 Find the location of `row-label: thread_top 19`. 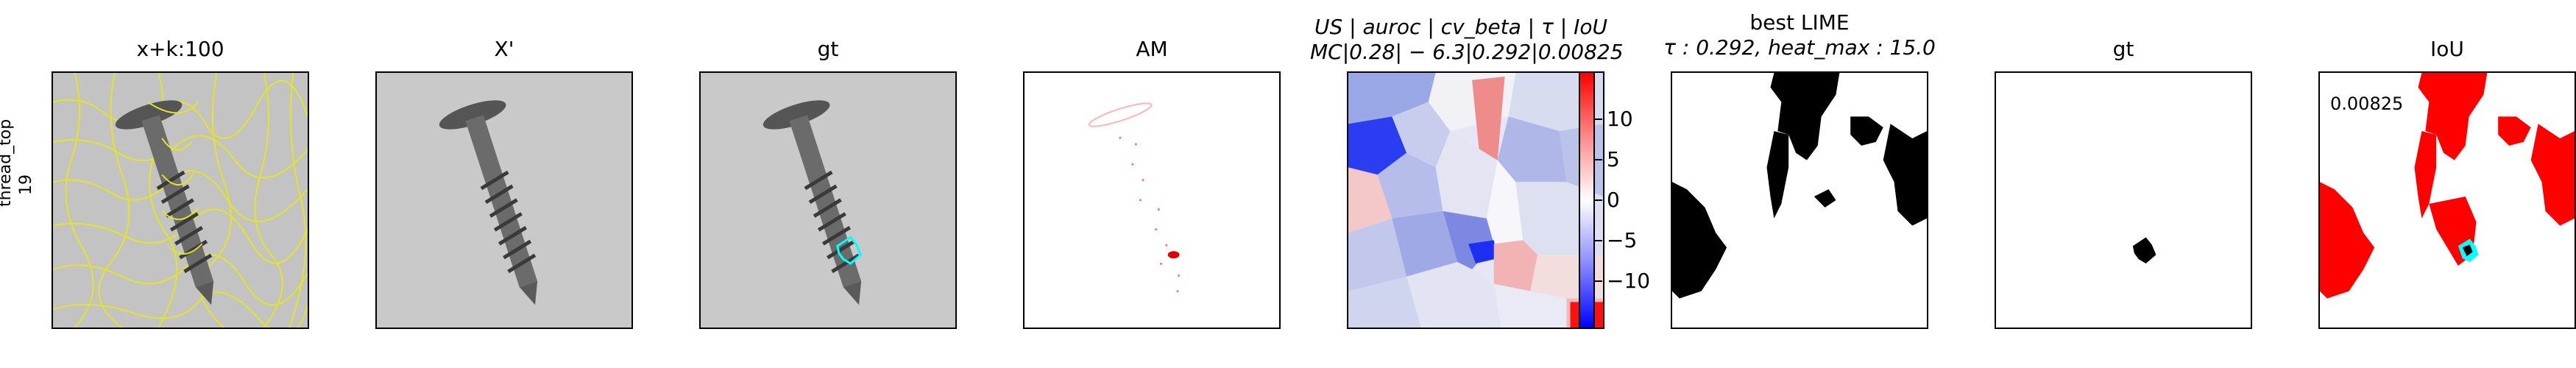

row-label: thread_top 19 is located at coordinates (17, 162).